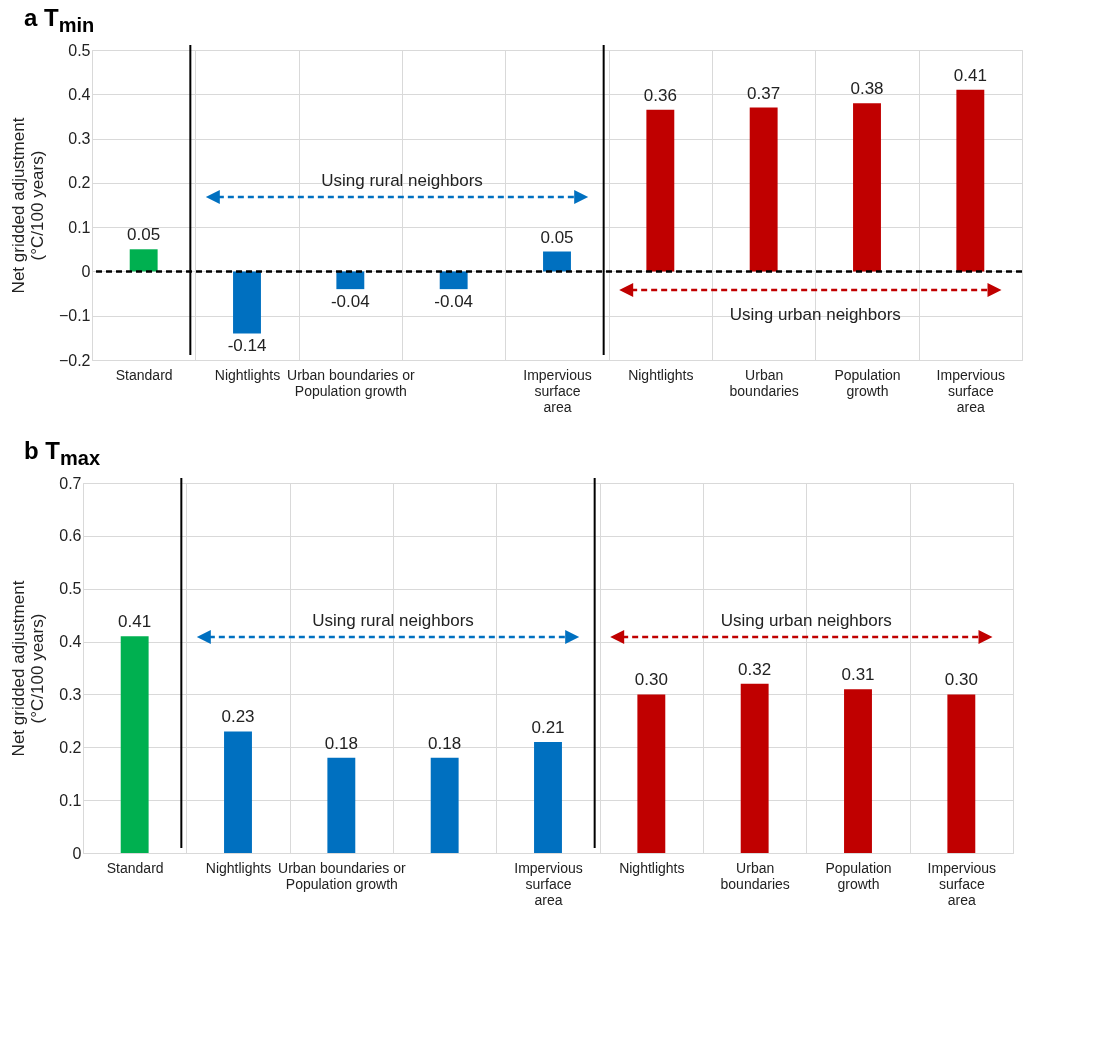  I want to click on y-tick-label: 0.7, so click(70, 483).